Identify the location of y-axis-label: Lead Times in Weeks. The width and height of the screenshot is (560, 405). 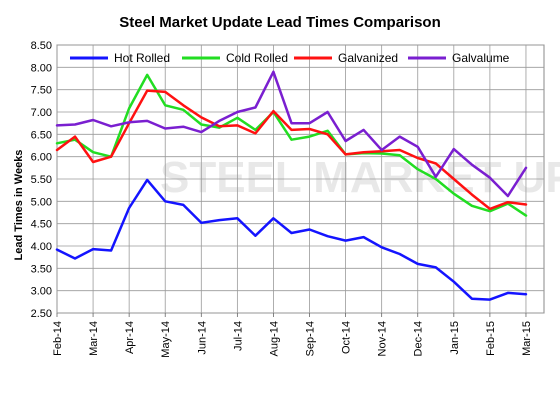
(19, 205).